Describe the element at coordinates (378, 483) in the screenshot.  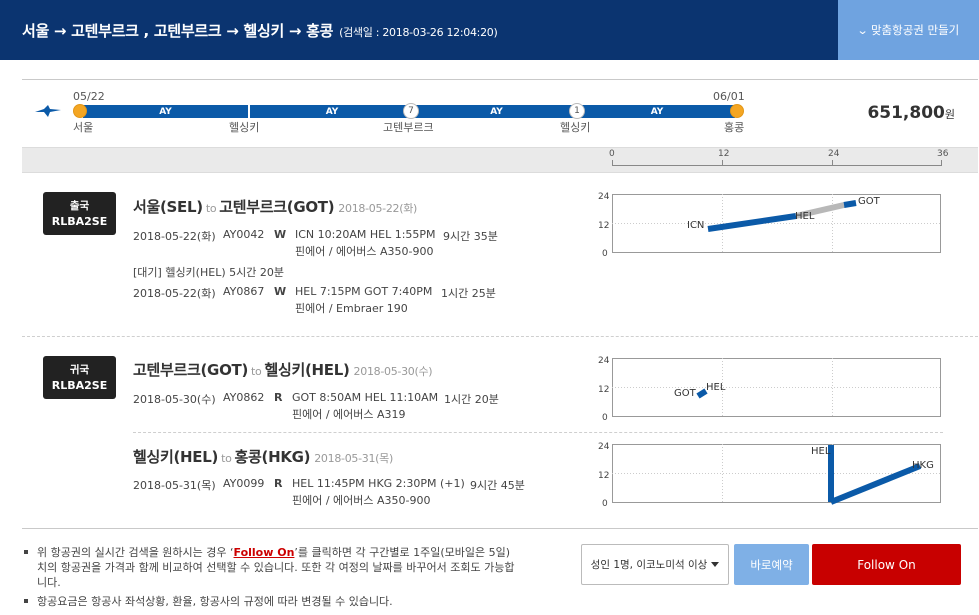
I see `flight-schedule: HEL 11:45PM HKG 2:30PM (+1)` at that location.